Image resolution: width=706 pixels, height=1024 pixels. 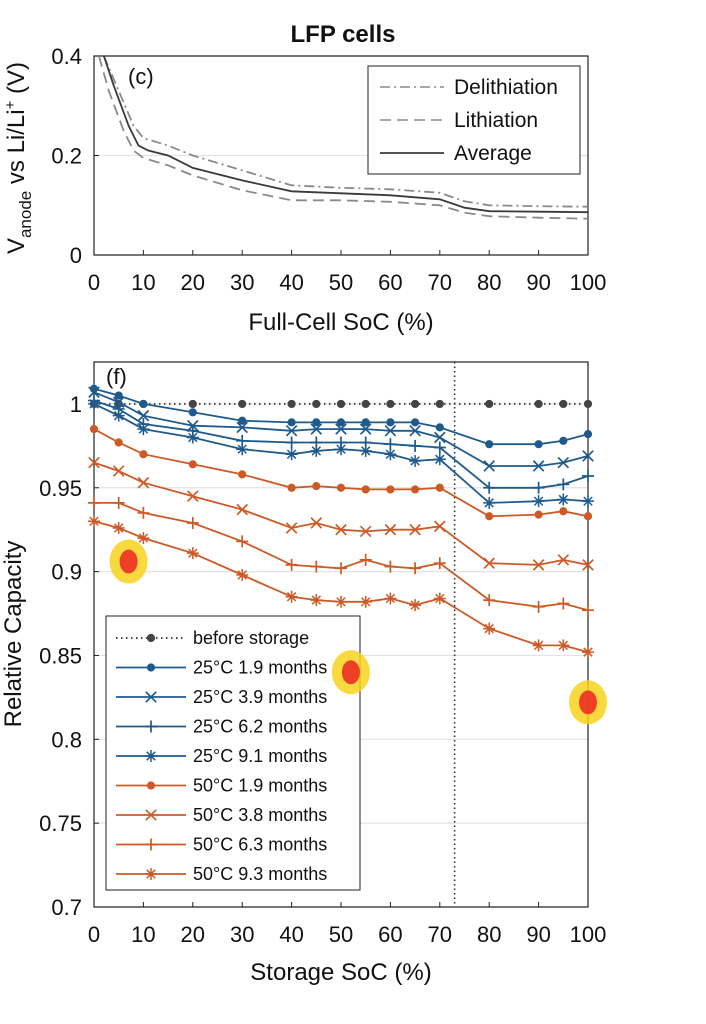 What do you see at coordinates (221, 874) in the screenshot?
I see `legend-entry-50c-9-3-months: 50°C 9.3 months` at bounding box center [221, 874].